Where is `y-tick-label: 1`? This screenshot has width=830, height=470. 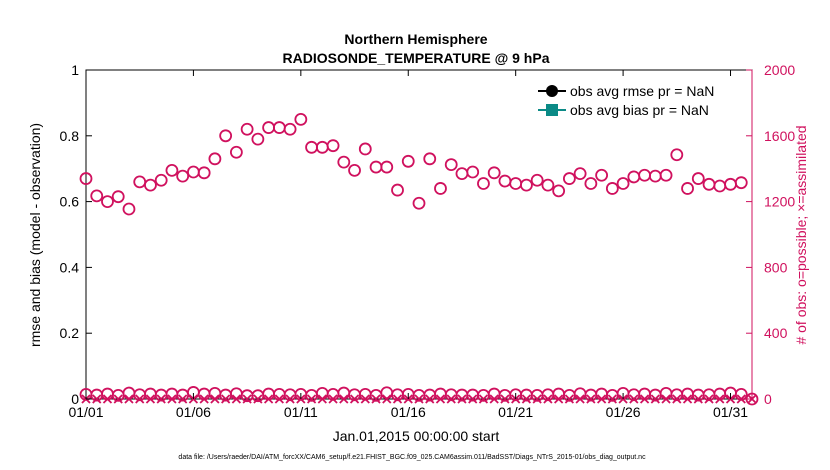 y-tick-label: 1 is located at coordinates (75, 70).